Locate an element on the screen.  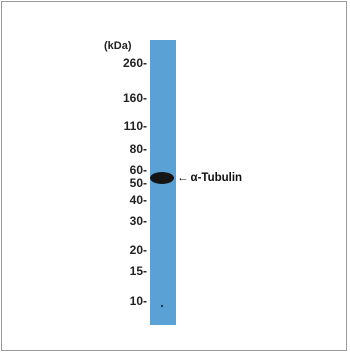
blot-lane is located at coordinates (163, 182).